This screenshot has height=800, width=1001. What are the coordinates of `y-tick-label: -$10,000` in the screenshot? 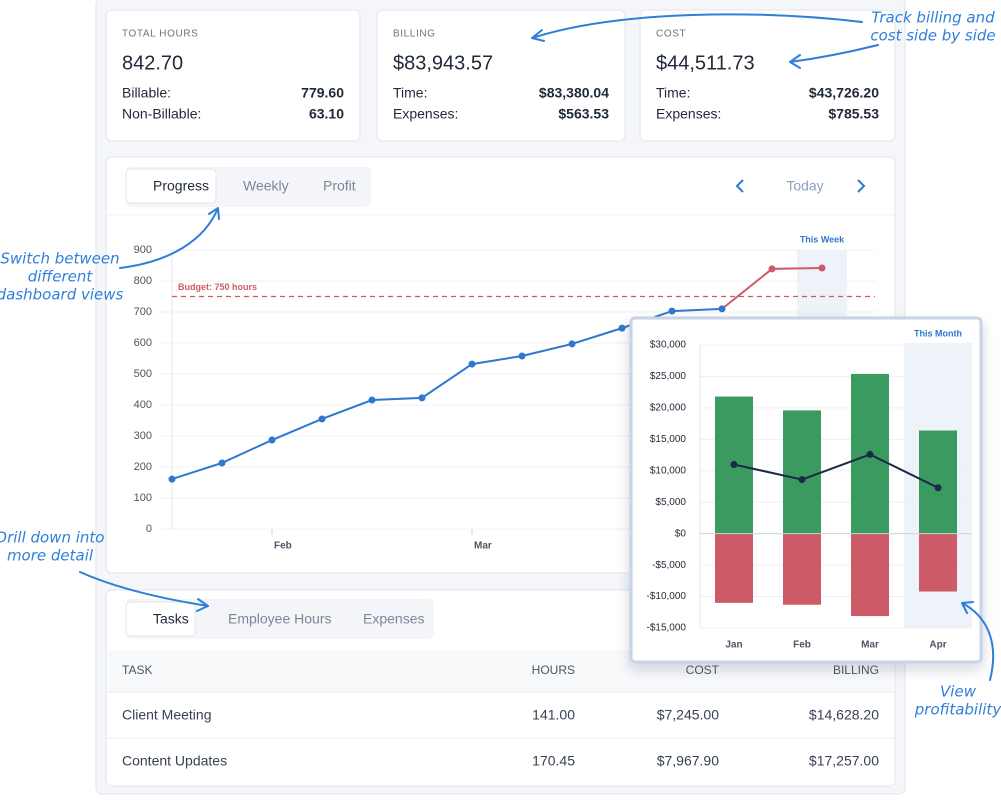 It's located at (667, 596).